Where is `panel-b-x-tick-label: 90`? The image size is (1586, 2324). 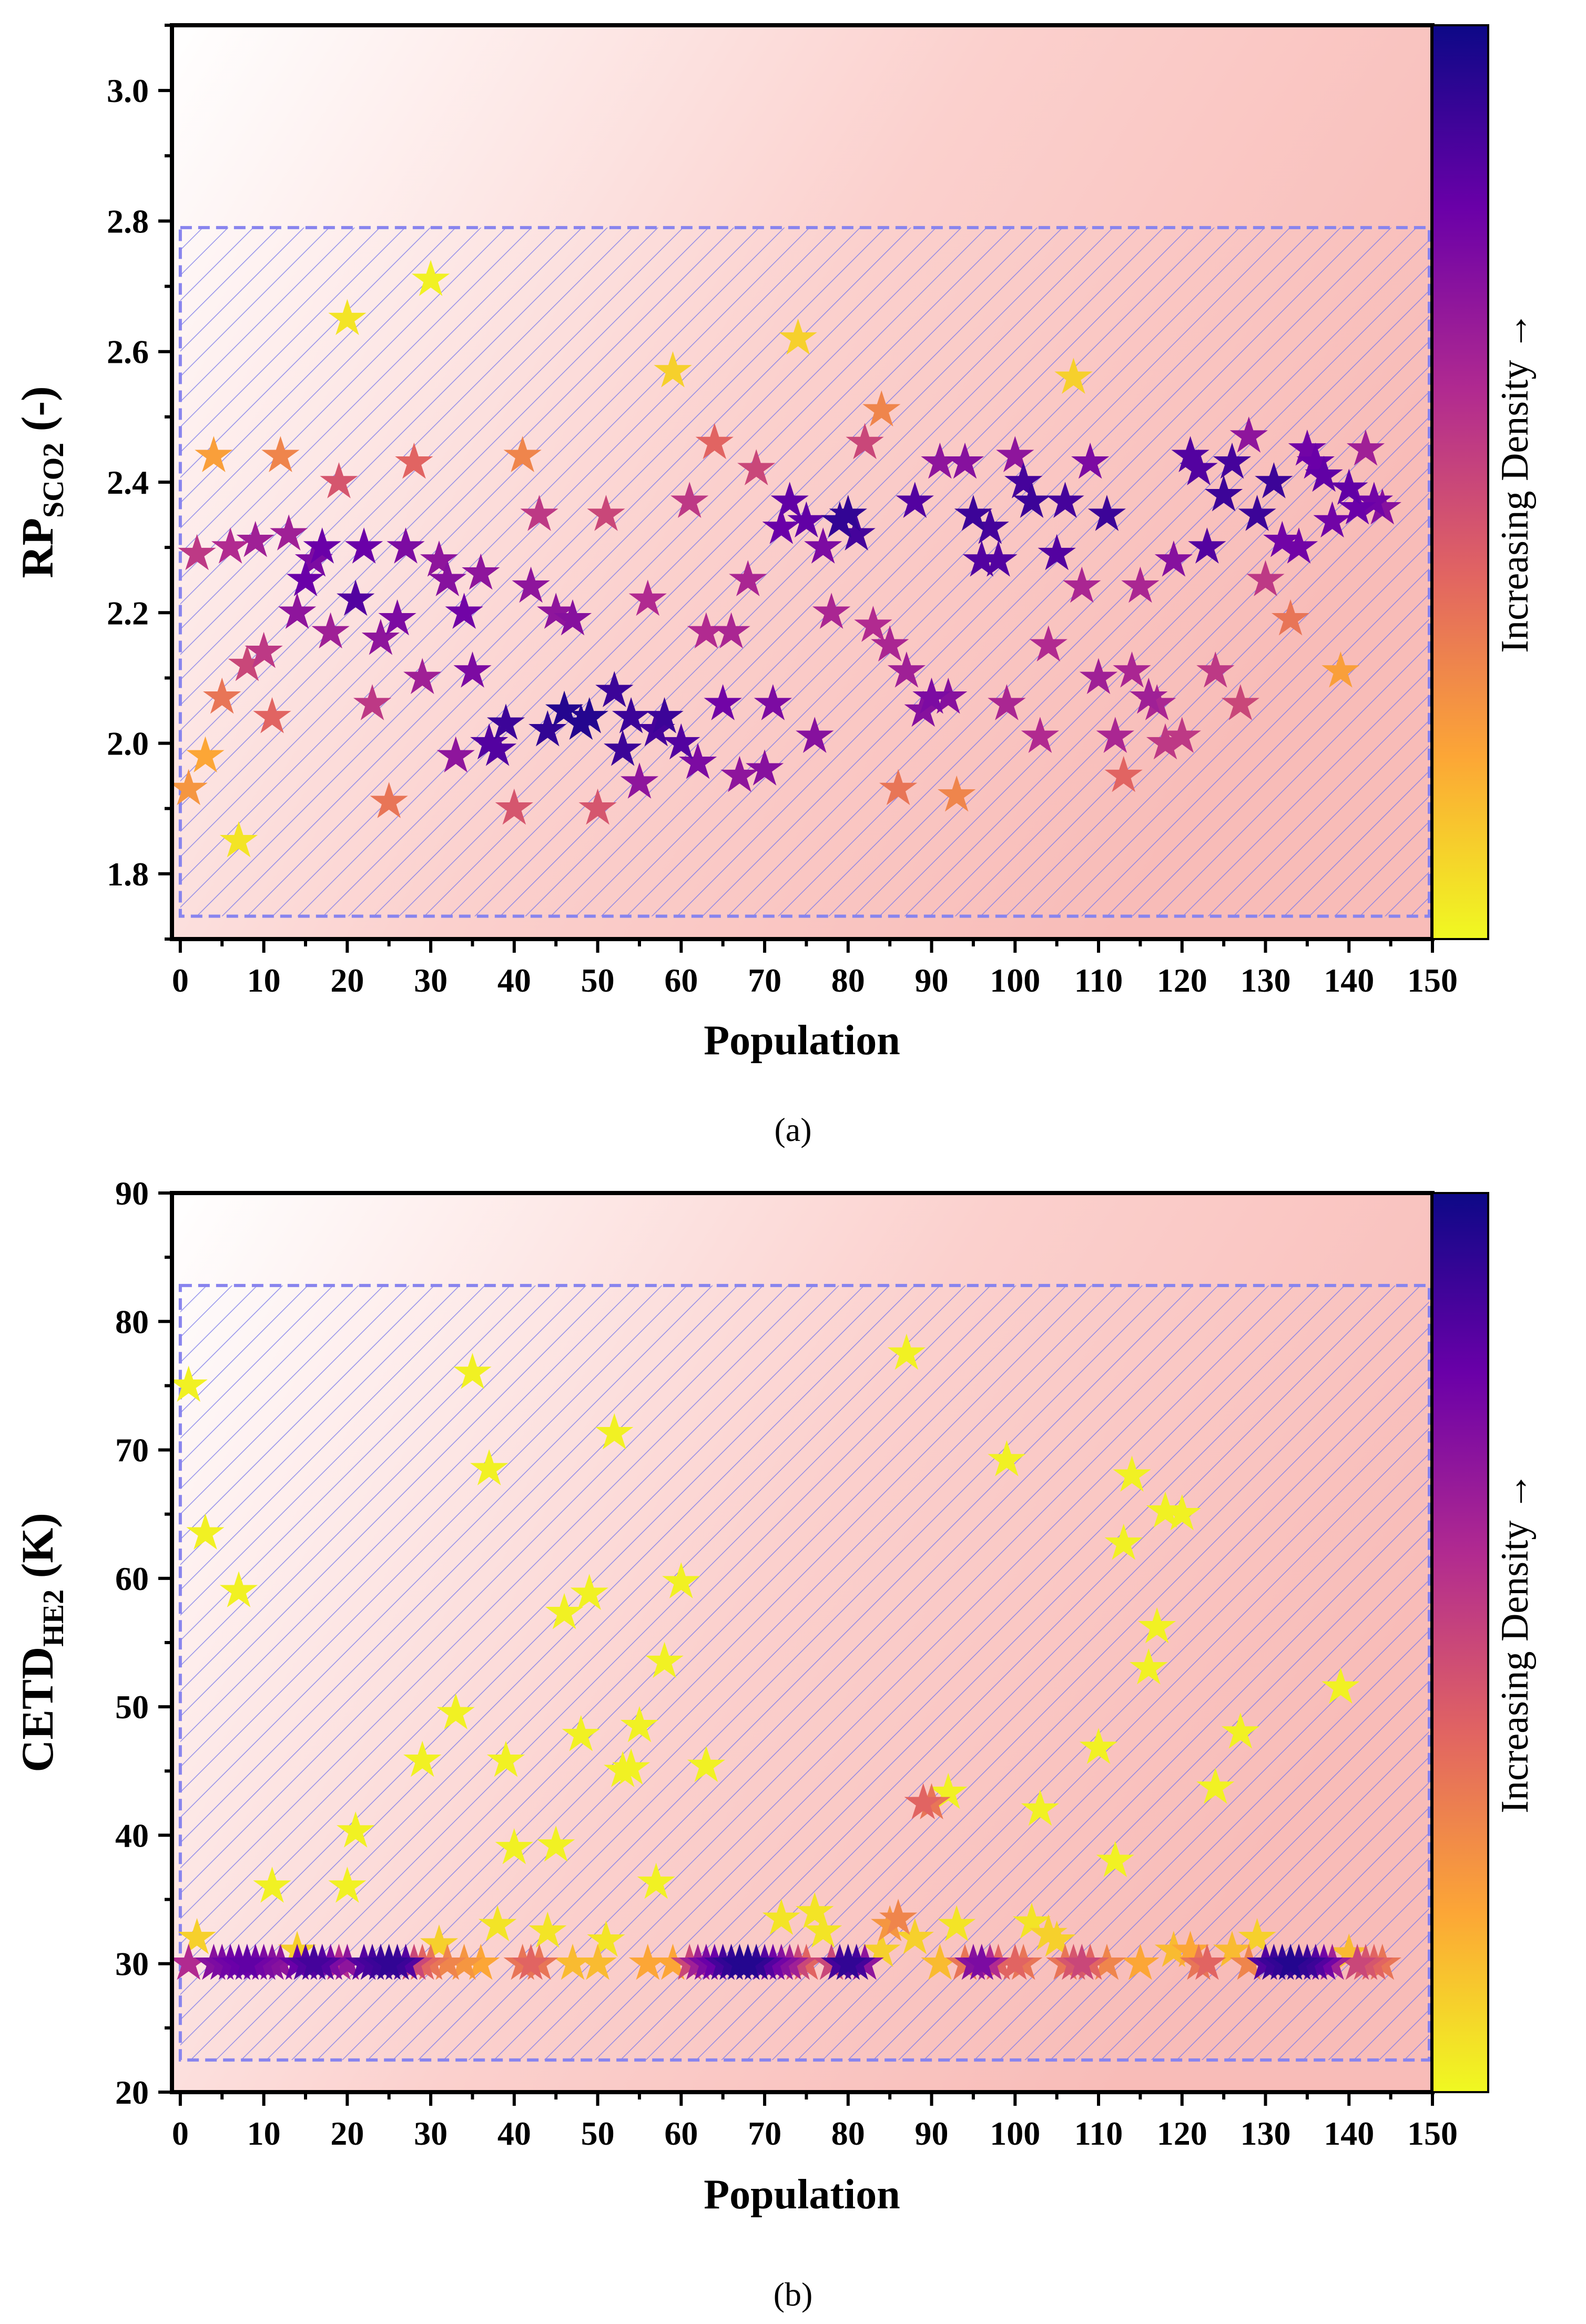 panel-b-x-tick-label: 90 is located at coordinates (932, 2133).